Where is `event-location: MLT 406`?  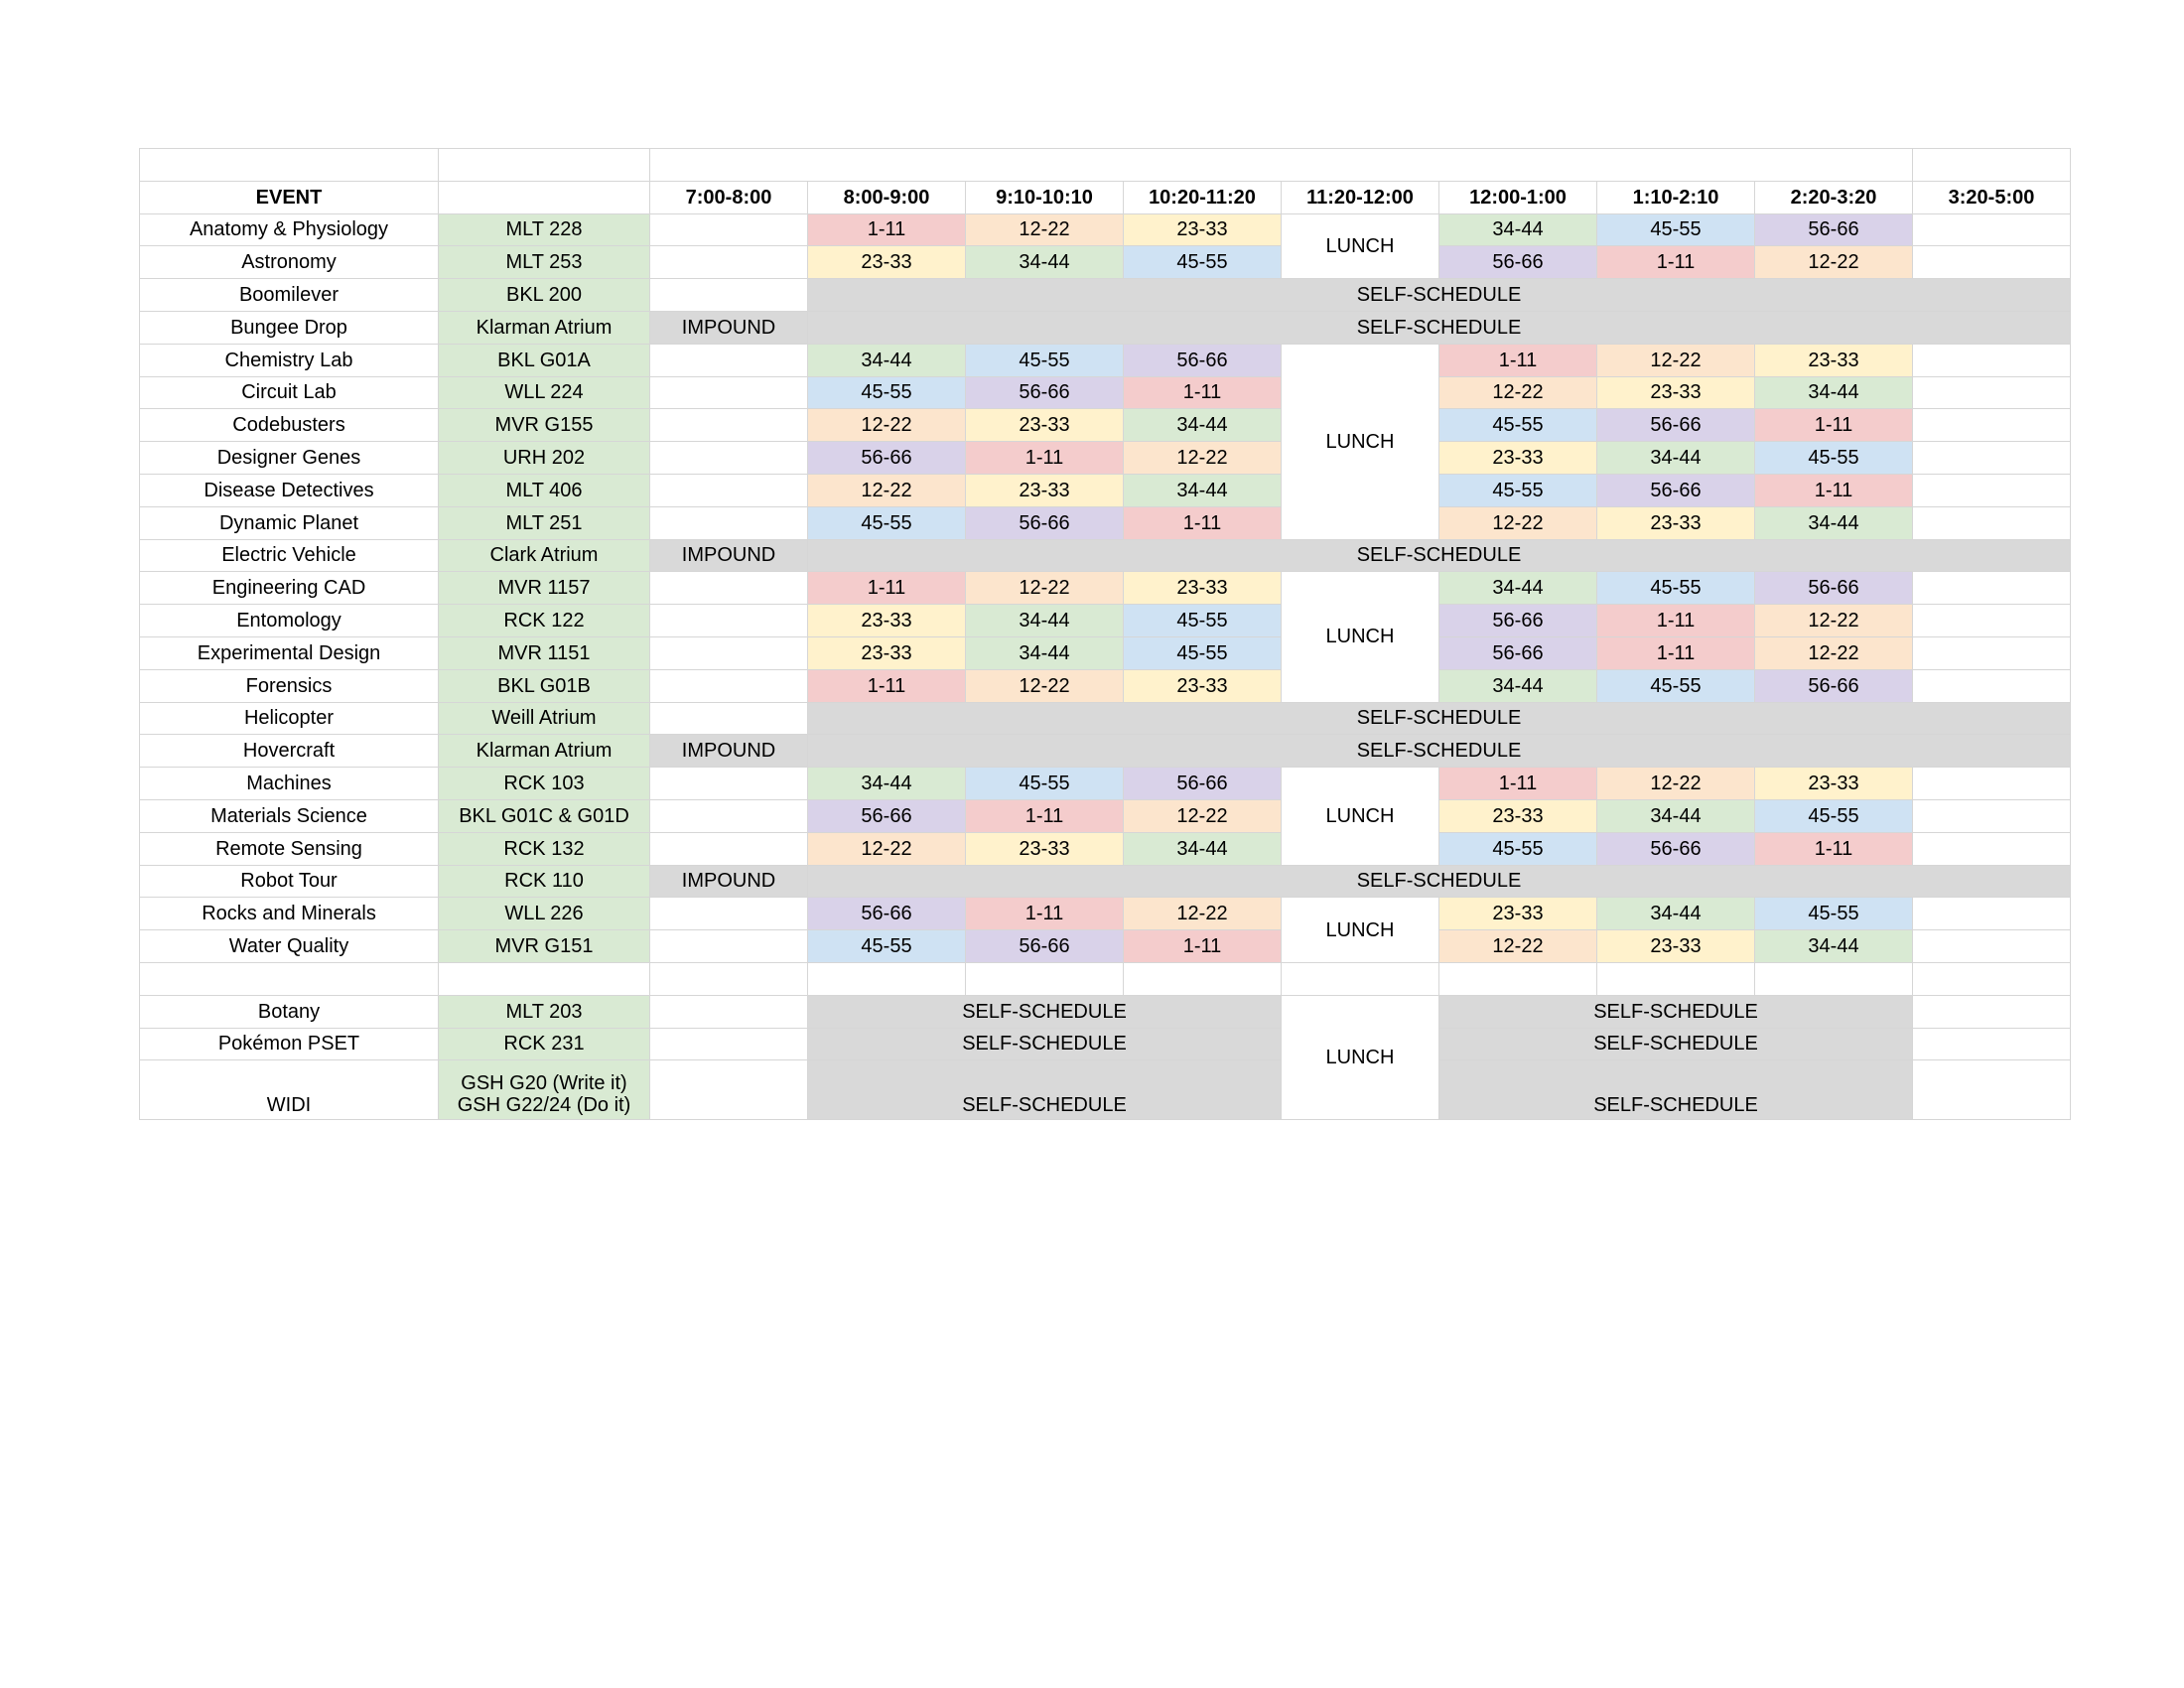 event-location: MLT 406 is located at coordinates (544, 490).